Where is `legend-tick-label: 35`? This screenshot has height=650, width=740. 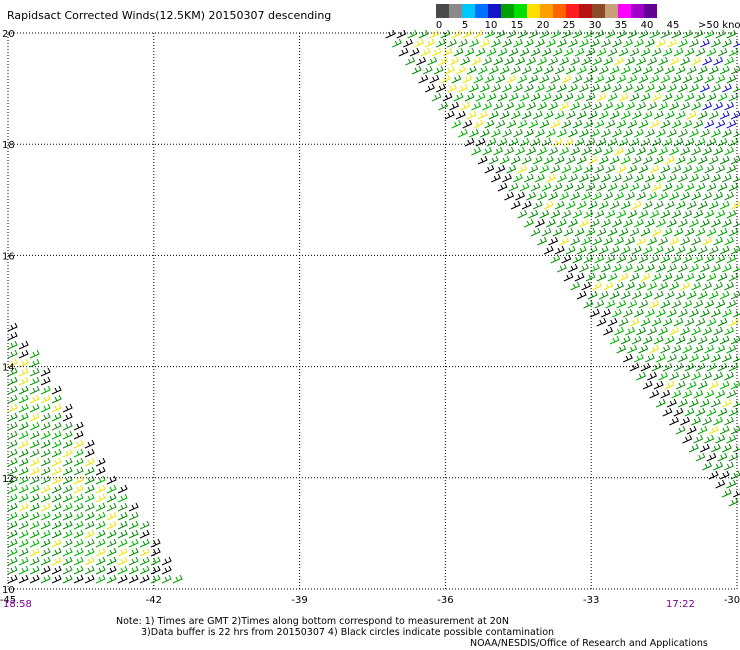
legend-tick-label: 35 is located at coordinates (621, 25).